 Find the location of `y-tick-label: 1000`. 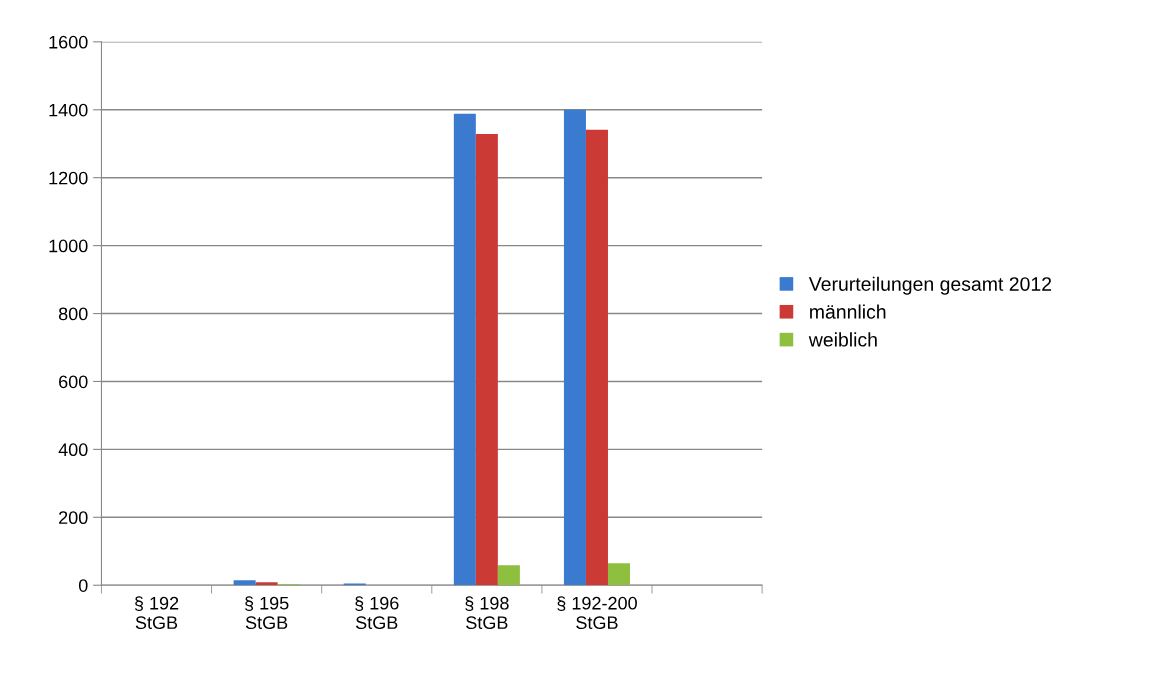

y-tick-label: 1000 is located at coordinates (68, 246).